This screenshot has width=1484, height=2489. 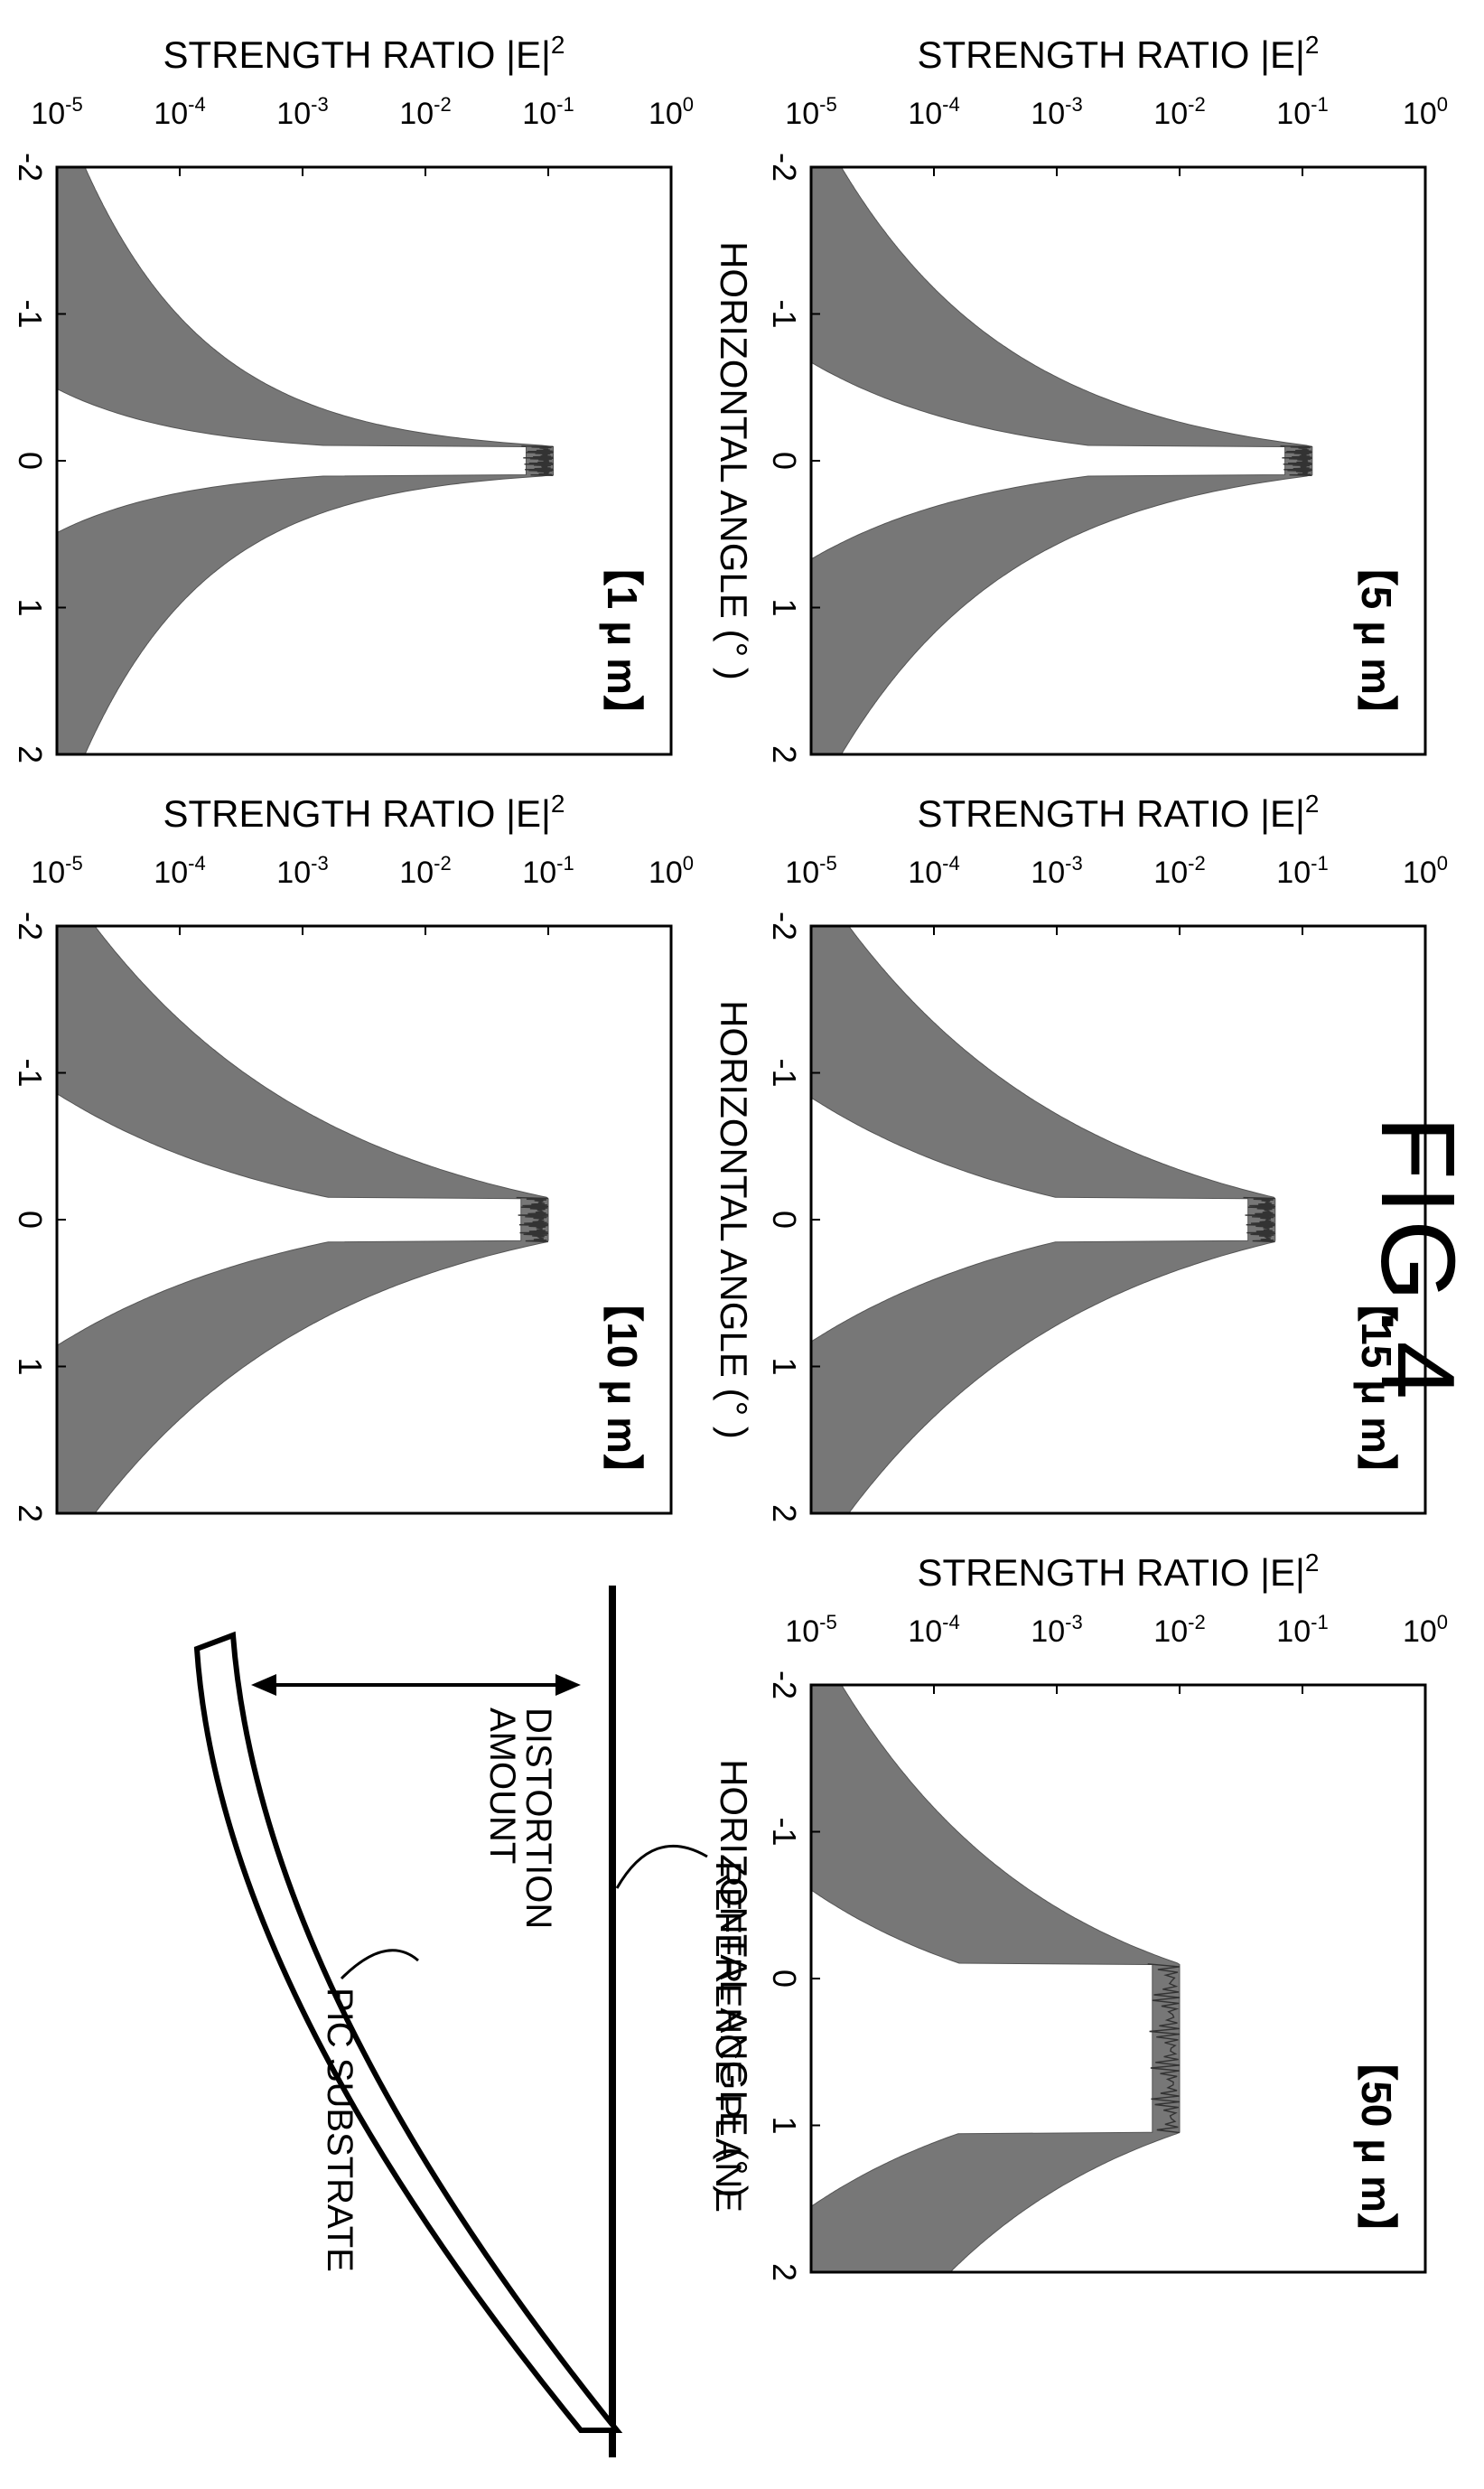 I want to click on panel-title: 【5 μ m】, so click(x=1376, y=640).